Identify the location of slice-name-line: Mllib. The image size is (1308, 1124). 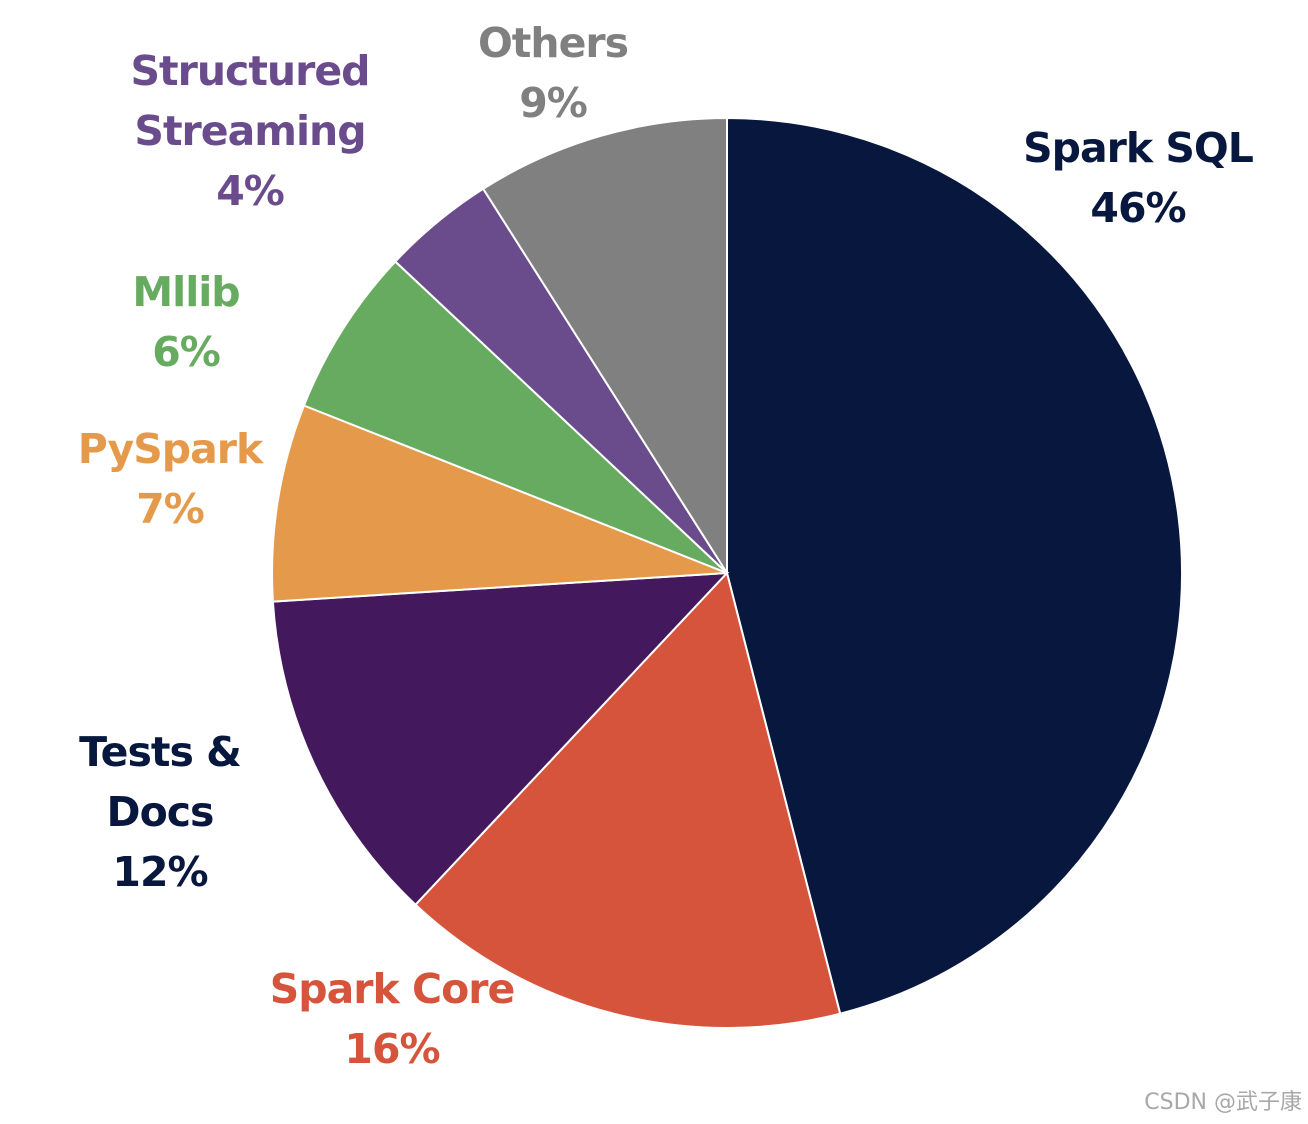
(185, 292).